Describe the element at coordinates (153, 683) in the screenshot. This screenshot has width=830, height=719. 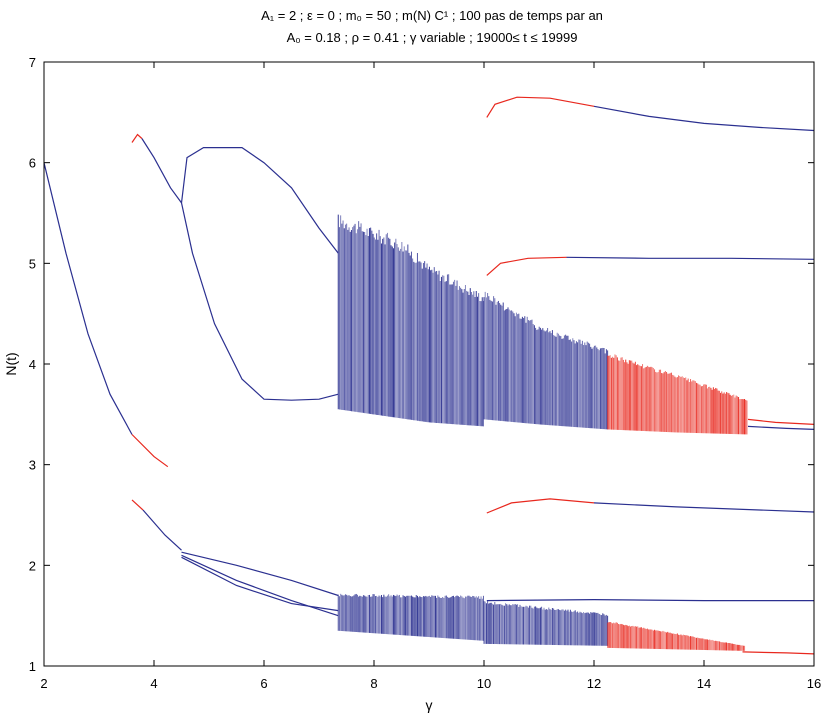
I see `x-tick-label: 4` at that location.